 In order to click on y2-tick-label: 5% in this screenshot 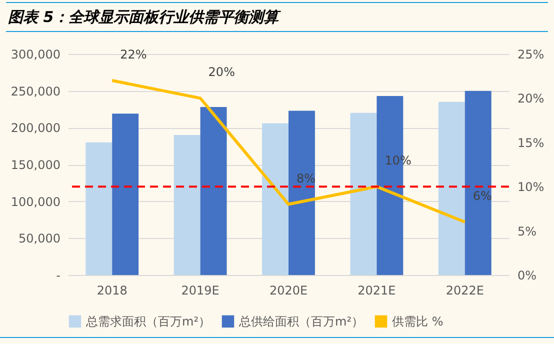, I will do `click(527, 231)`.